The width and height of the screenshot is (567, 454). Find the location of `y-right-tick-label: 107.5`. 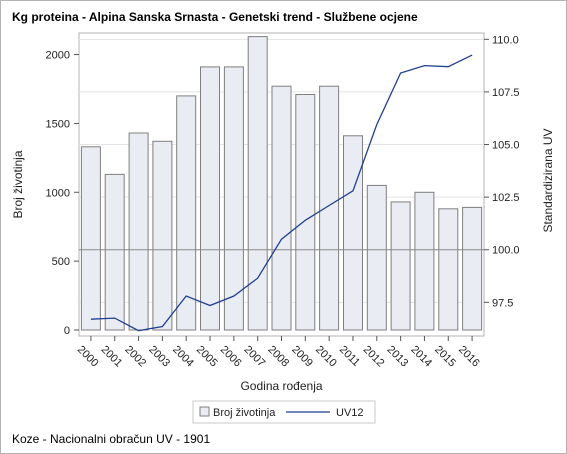

y-right-tick-label: 107.5 is located at coordinates (506, 93).